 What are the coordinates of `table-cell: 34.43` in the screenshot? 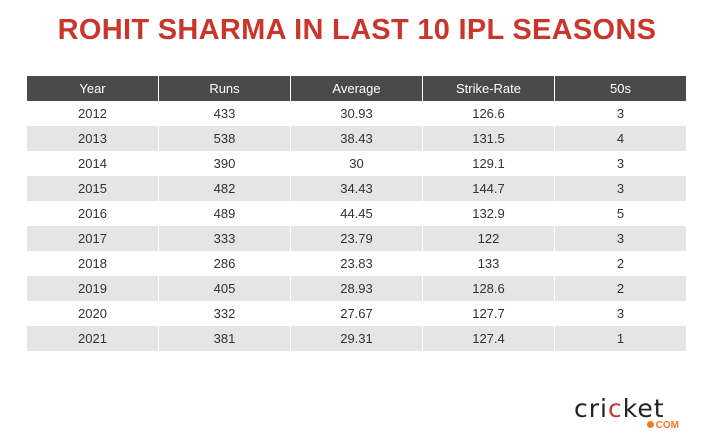 It's located at (356, 188).